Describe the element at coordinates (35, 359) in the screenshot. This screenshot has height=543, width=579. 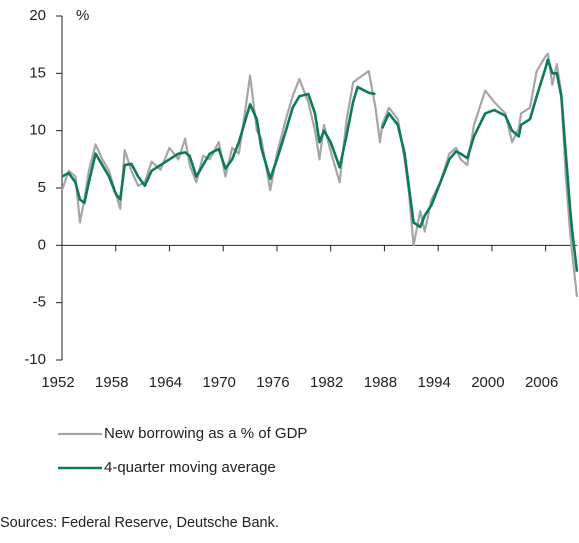
I see `y-tick-label: -10` at that location.